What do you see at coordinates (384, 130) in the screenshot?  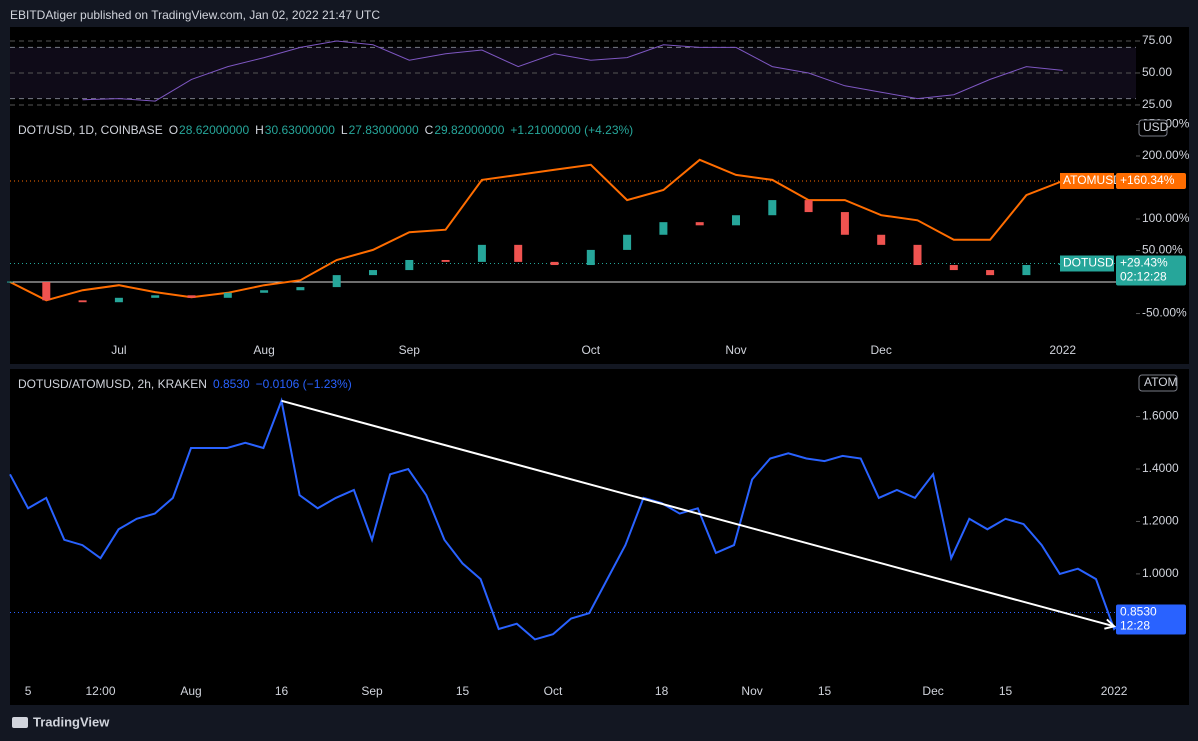 I see `legend-part: 27.83000000` at bounding box center [384, 130].